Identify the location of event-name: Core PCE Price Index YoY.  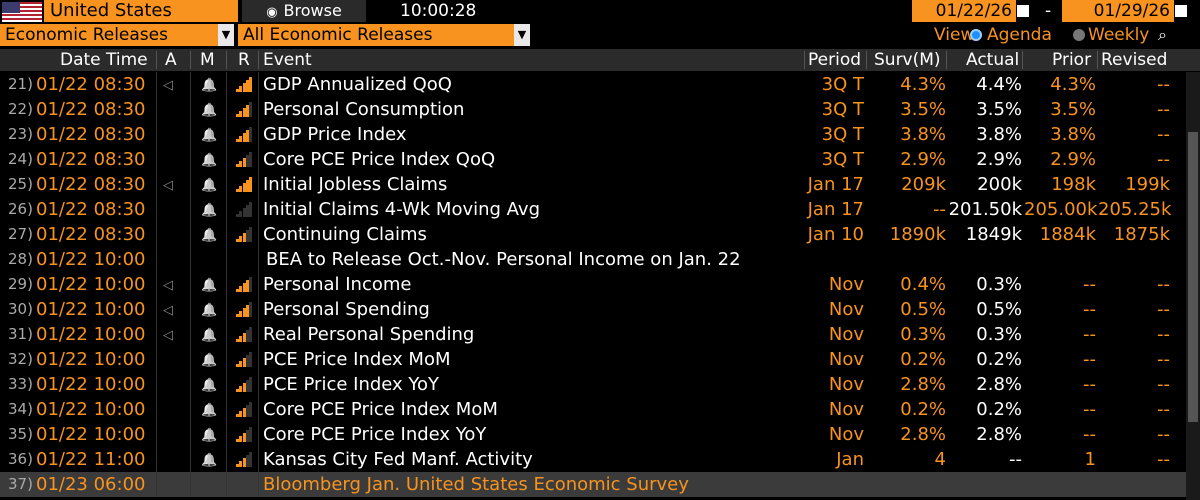
(375, 434).